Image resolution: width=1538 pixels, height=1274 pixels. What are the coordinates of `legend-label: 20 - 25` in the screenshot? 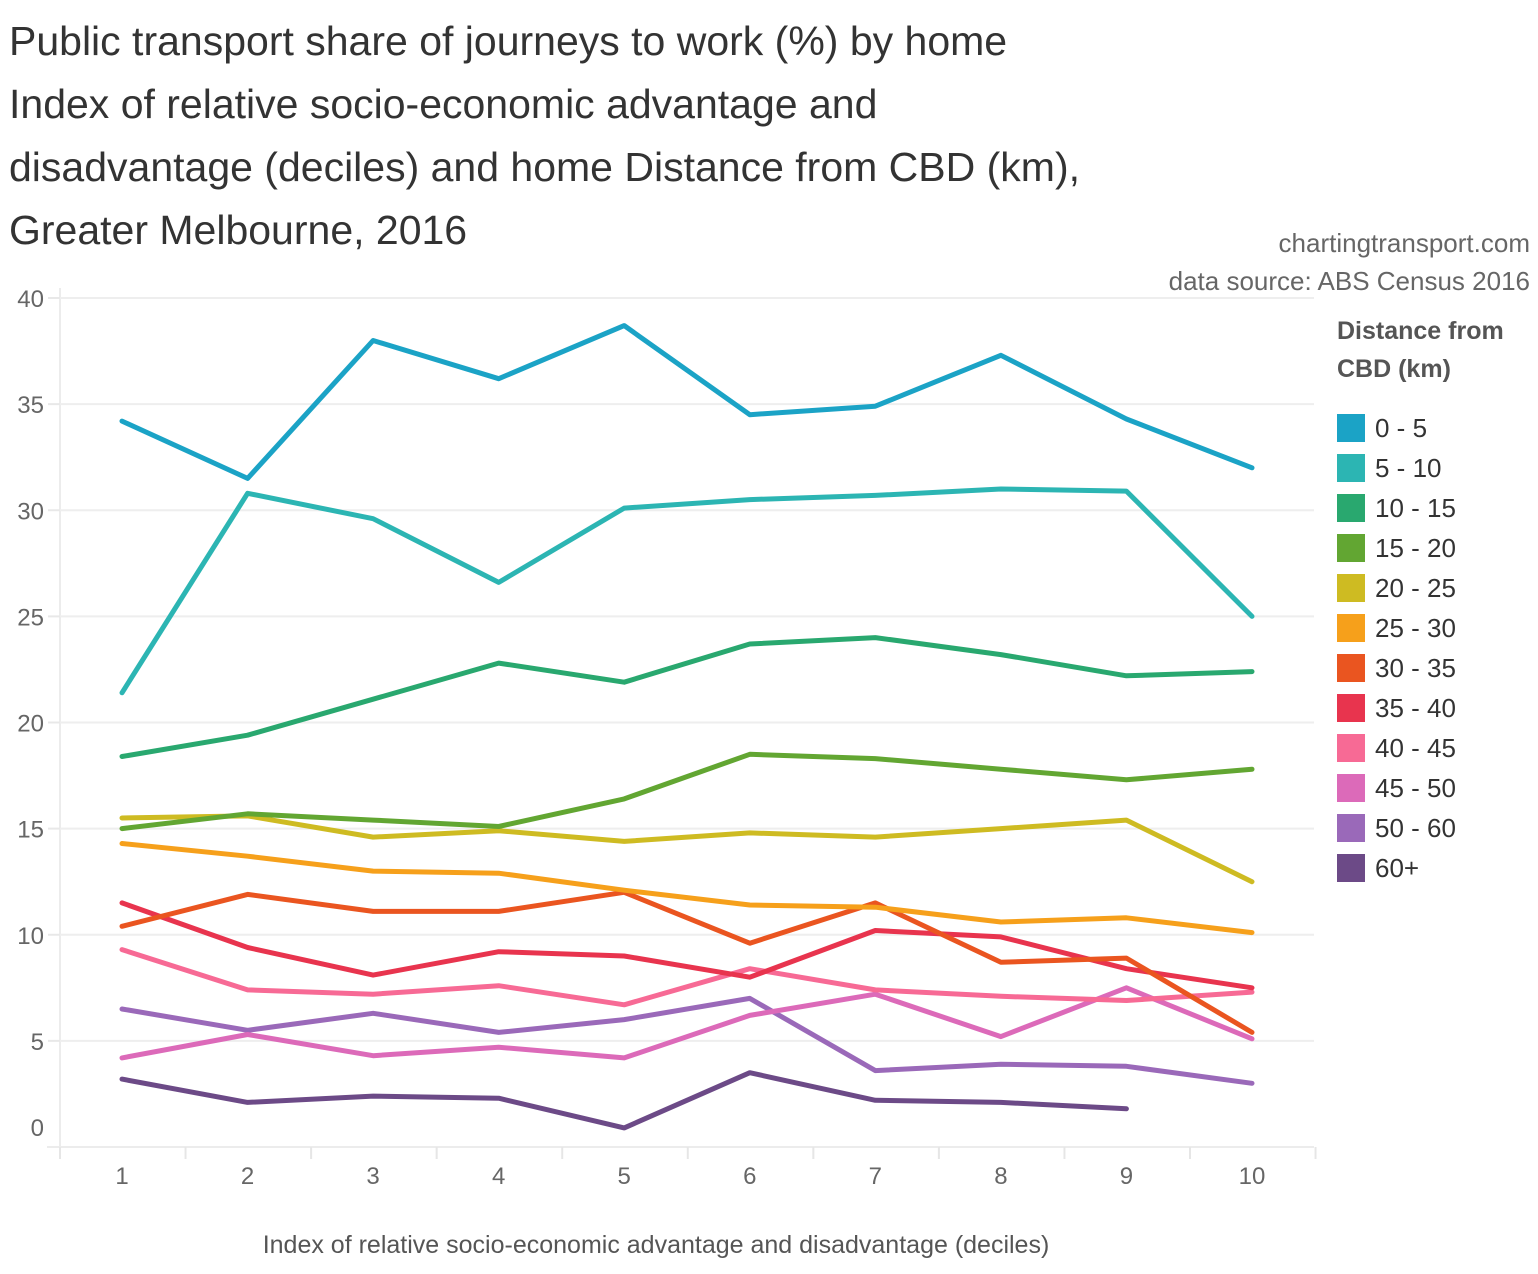 It's located at (1415, 587).